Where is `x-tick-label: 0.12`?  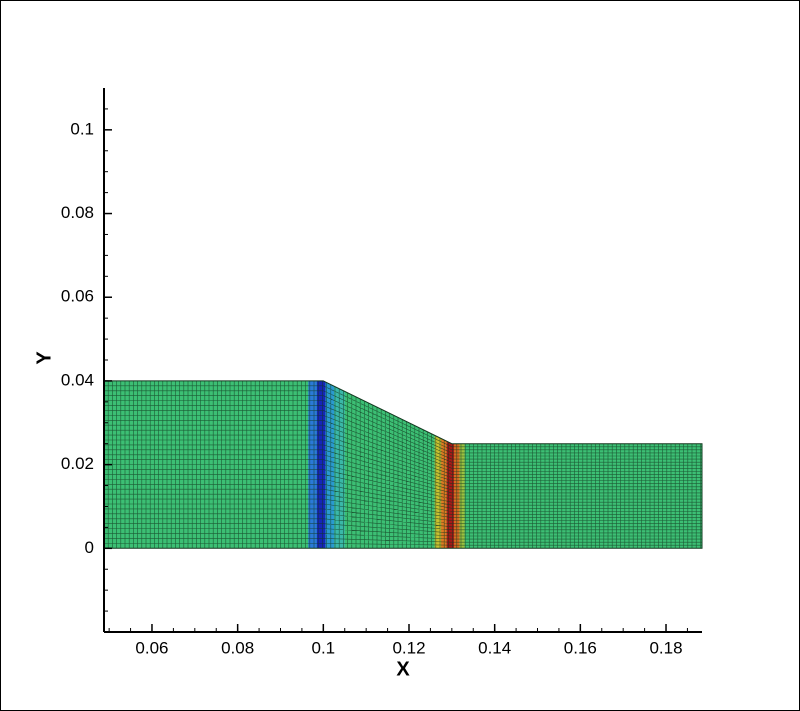
x-tick-label: 0.12 is located at coordinates (408, 647).